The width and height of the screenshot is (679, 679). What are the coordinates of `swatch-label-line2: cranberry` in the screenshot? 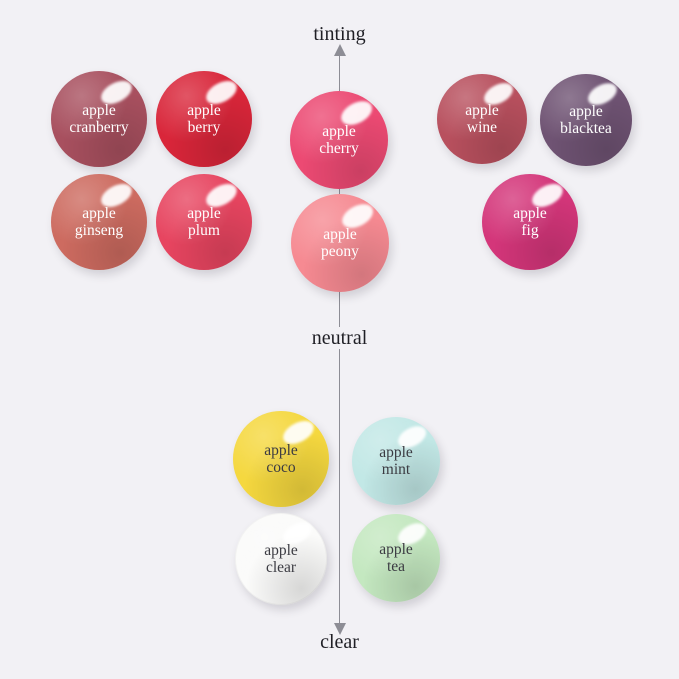 It's located at (99, 127).